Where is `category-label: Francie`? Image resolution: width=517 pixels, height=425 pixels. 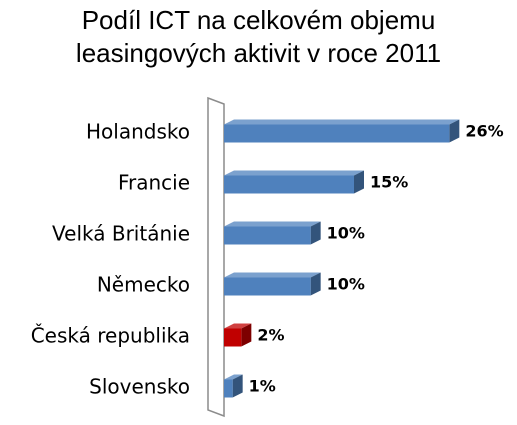
category-label: Francie is located at coordinates (154, 183).